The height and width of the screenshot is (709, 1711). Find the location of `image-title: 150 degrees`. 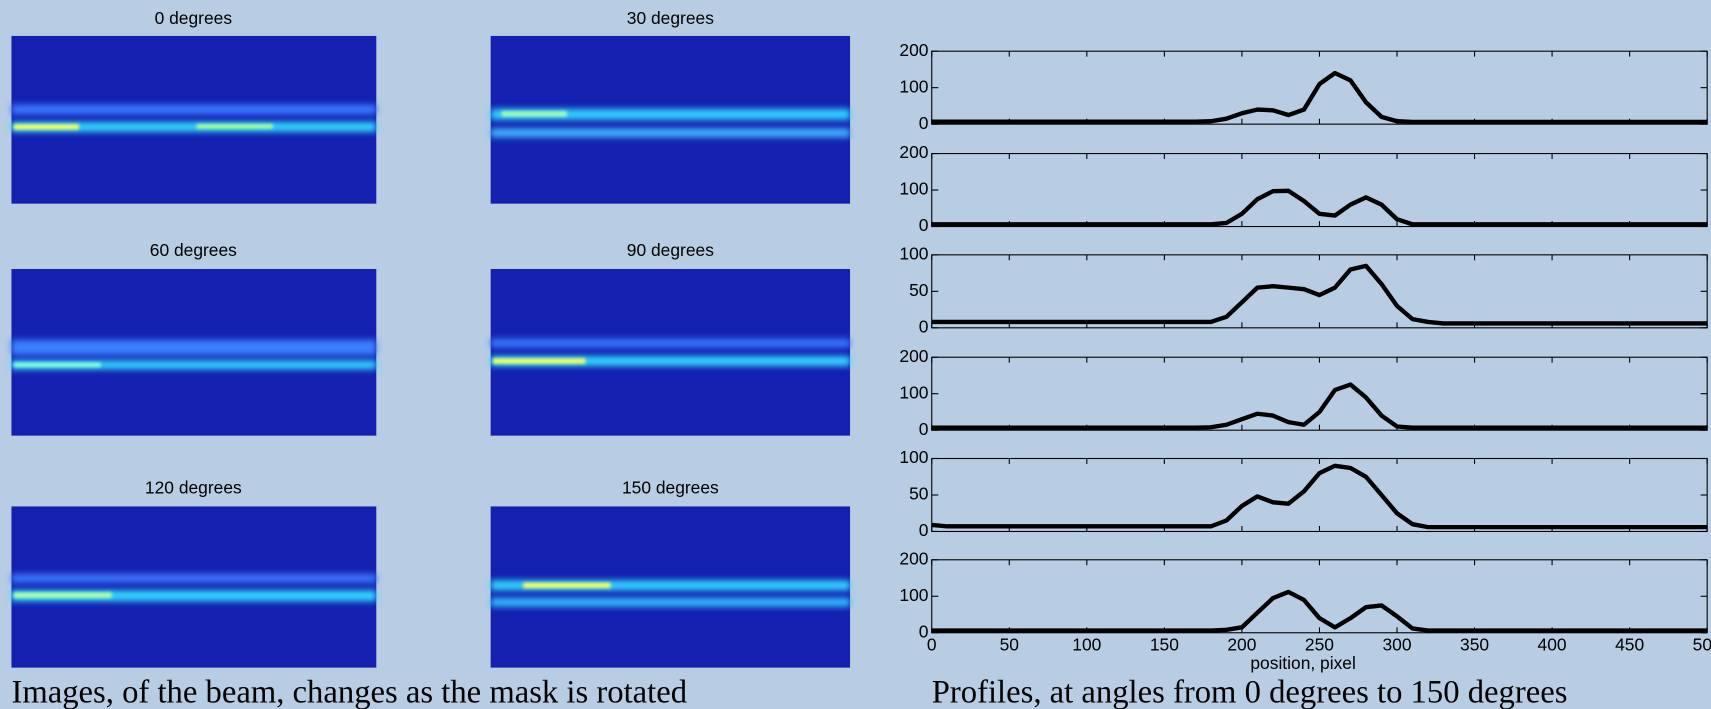

image-title: 150 degrees is located at coordinates (670, 488).